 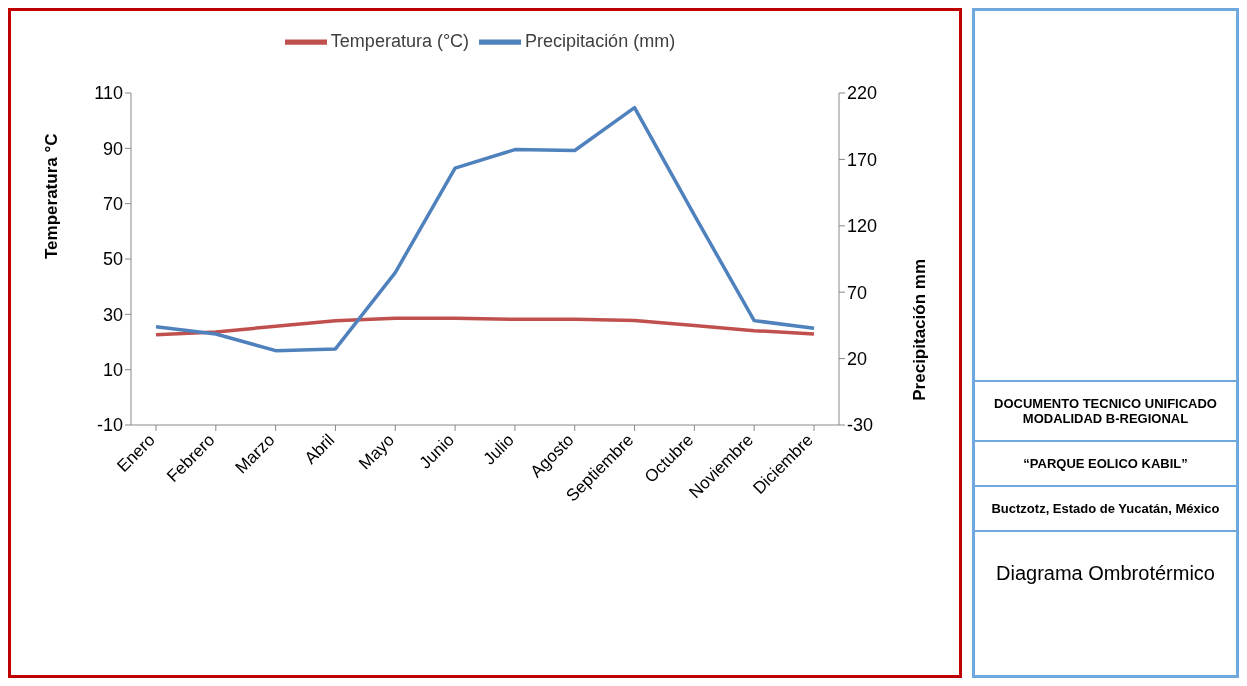 What do you see at coordinates (1105, 602) in the screenshot?
I see `text: Diagrama Ombrotérmico` at bounding box center [1105, 602].